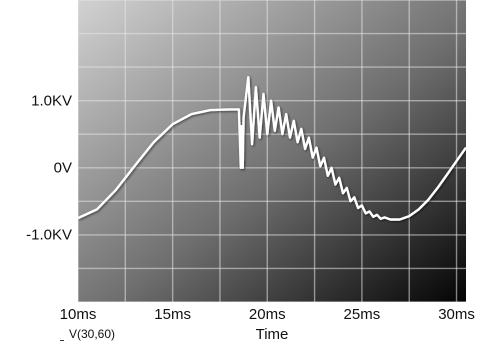  What do you see at coordinates (267, 314) in the screenshot?
I see `x-tick-label: 20ms` at bounding box center [267, 314].